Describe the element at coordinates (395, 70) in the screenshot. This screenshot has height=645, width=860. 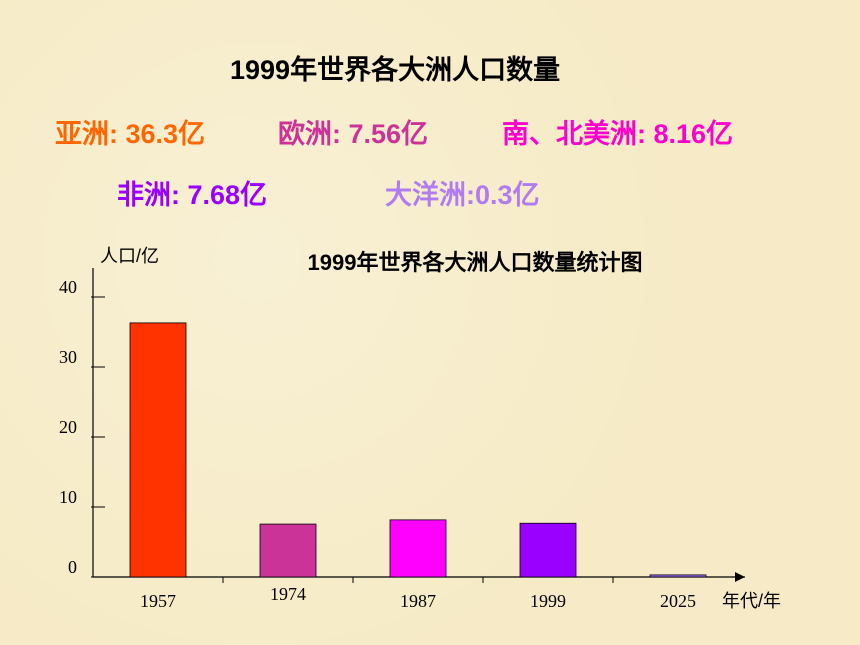
I see `slide-title: 1999年世界各大洲人口数量` at that location.